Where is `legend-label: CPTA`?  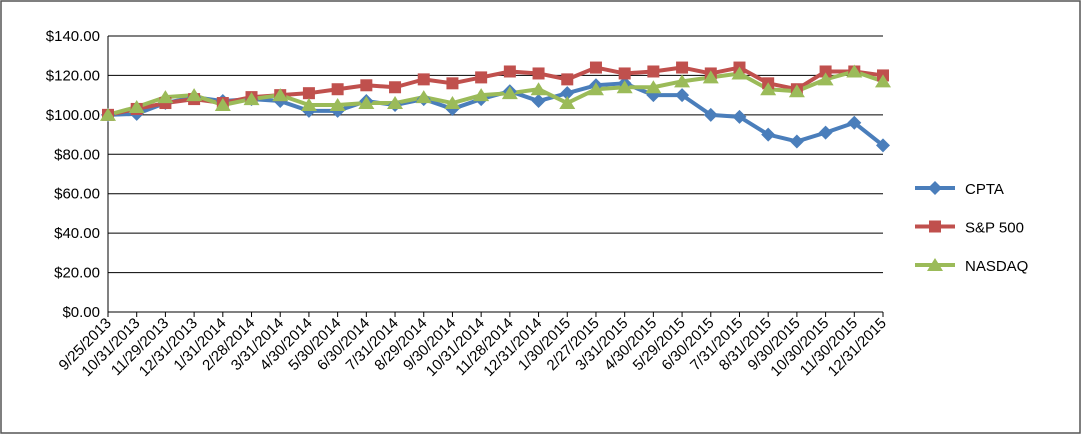 legend-label: CPTA is located at coordinates (984, 189).